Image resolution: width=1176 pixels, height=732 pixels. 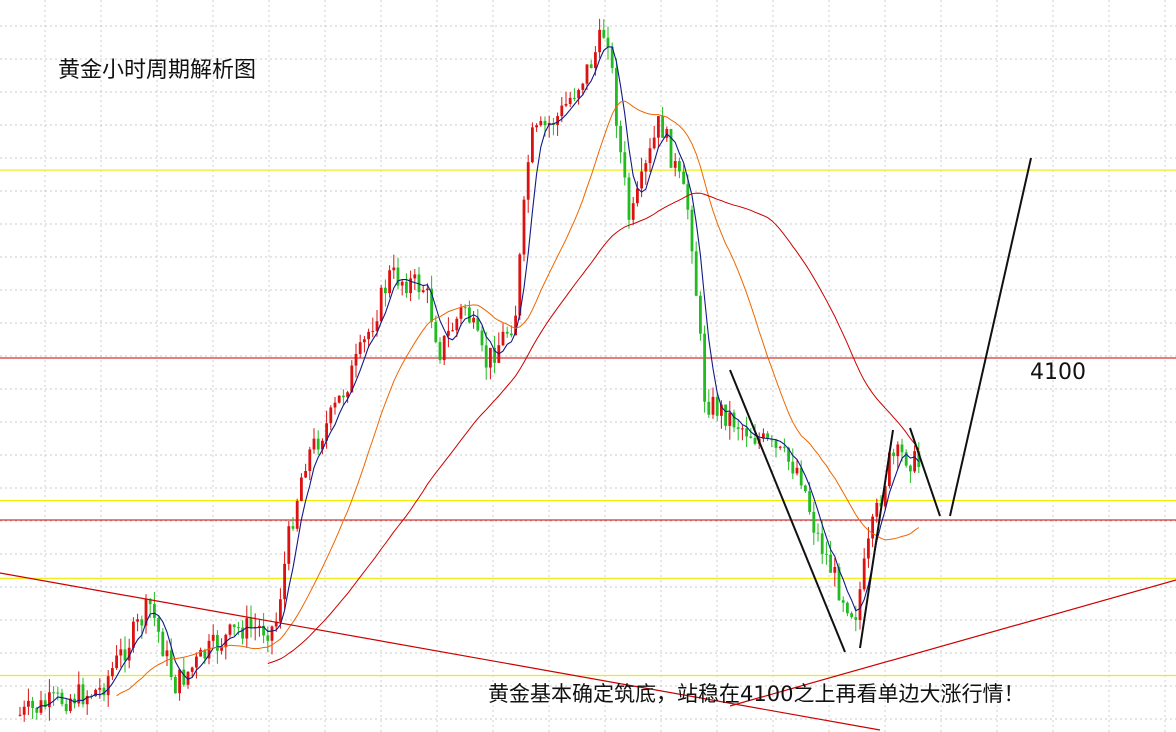 I want to click on rally-stroke, so click(x=876, y=539).